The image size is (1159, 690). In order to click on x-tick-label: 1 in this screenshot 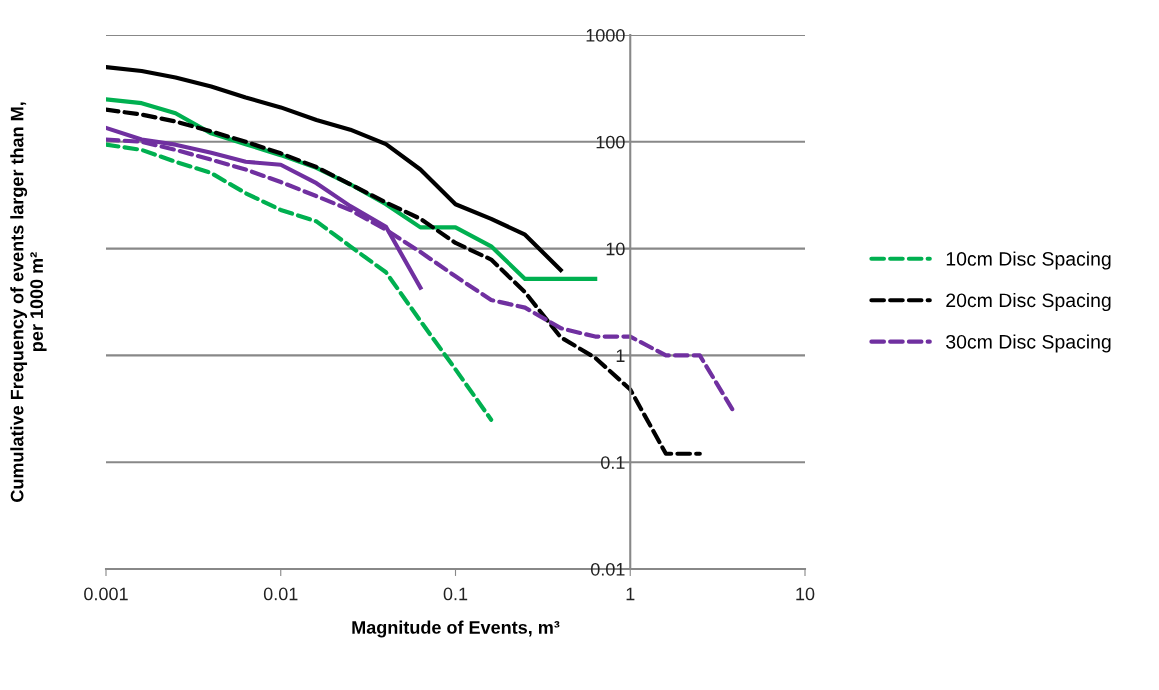, I will do `click(630, 594)`.